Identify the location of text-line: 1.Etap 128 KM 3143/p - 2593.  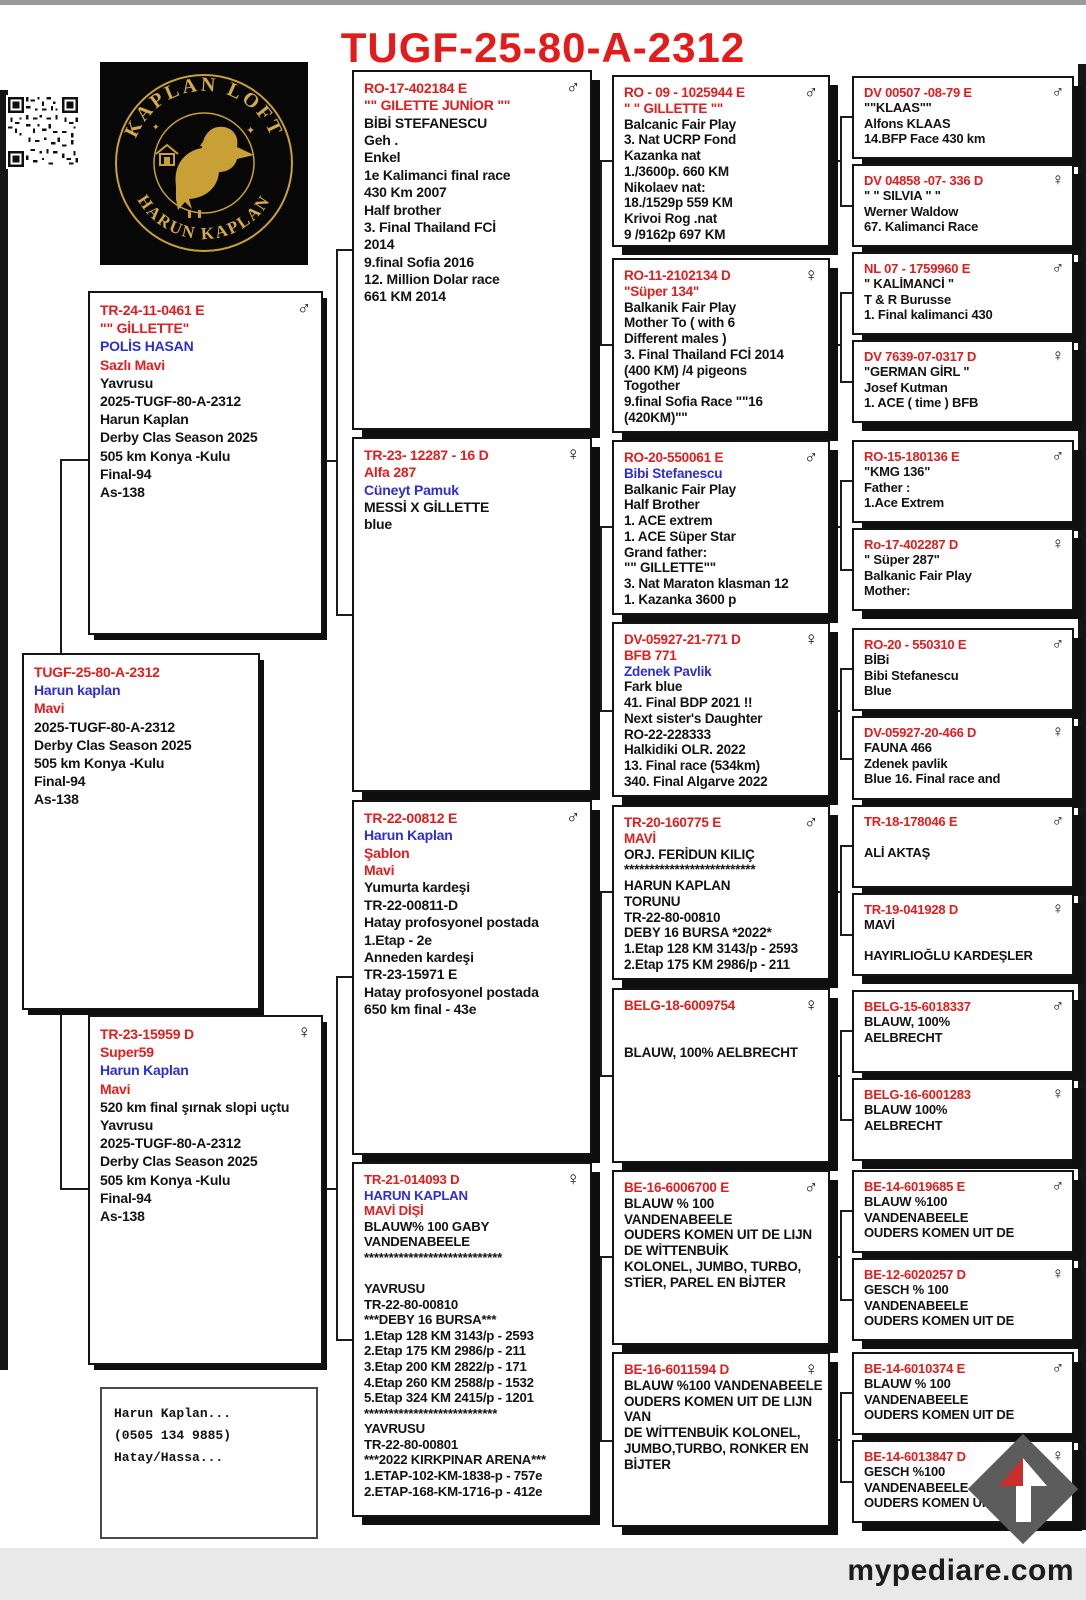
(711, 949).